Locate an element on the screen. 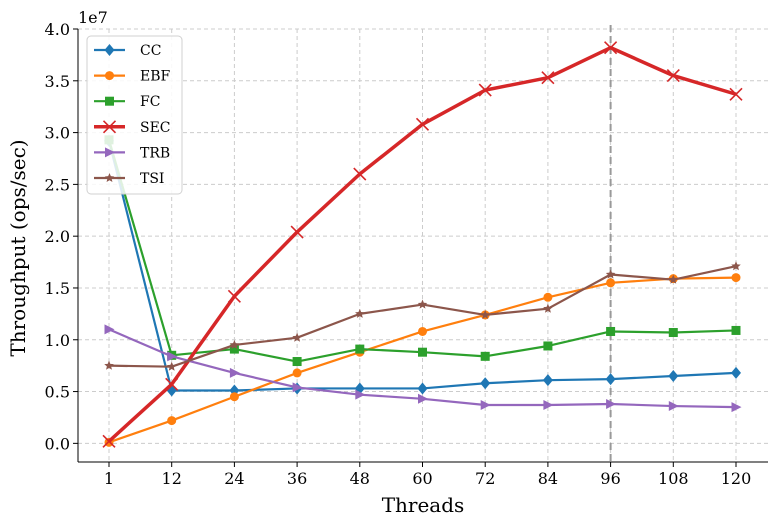 The image size is (777, 527). x-axis-label: Threads is located at coordinates (423, 505).